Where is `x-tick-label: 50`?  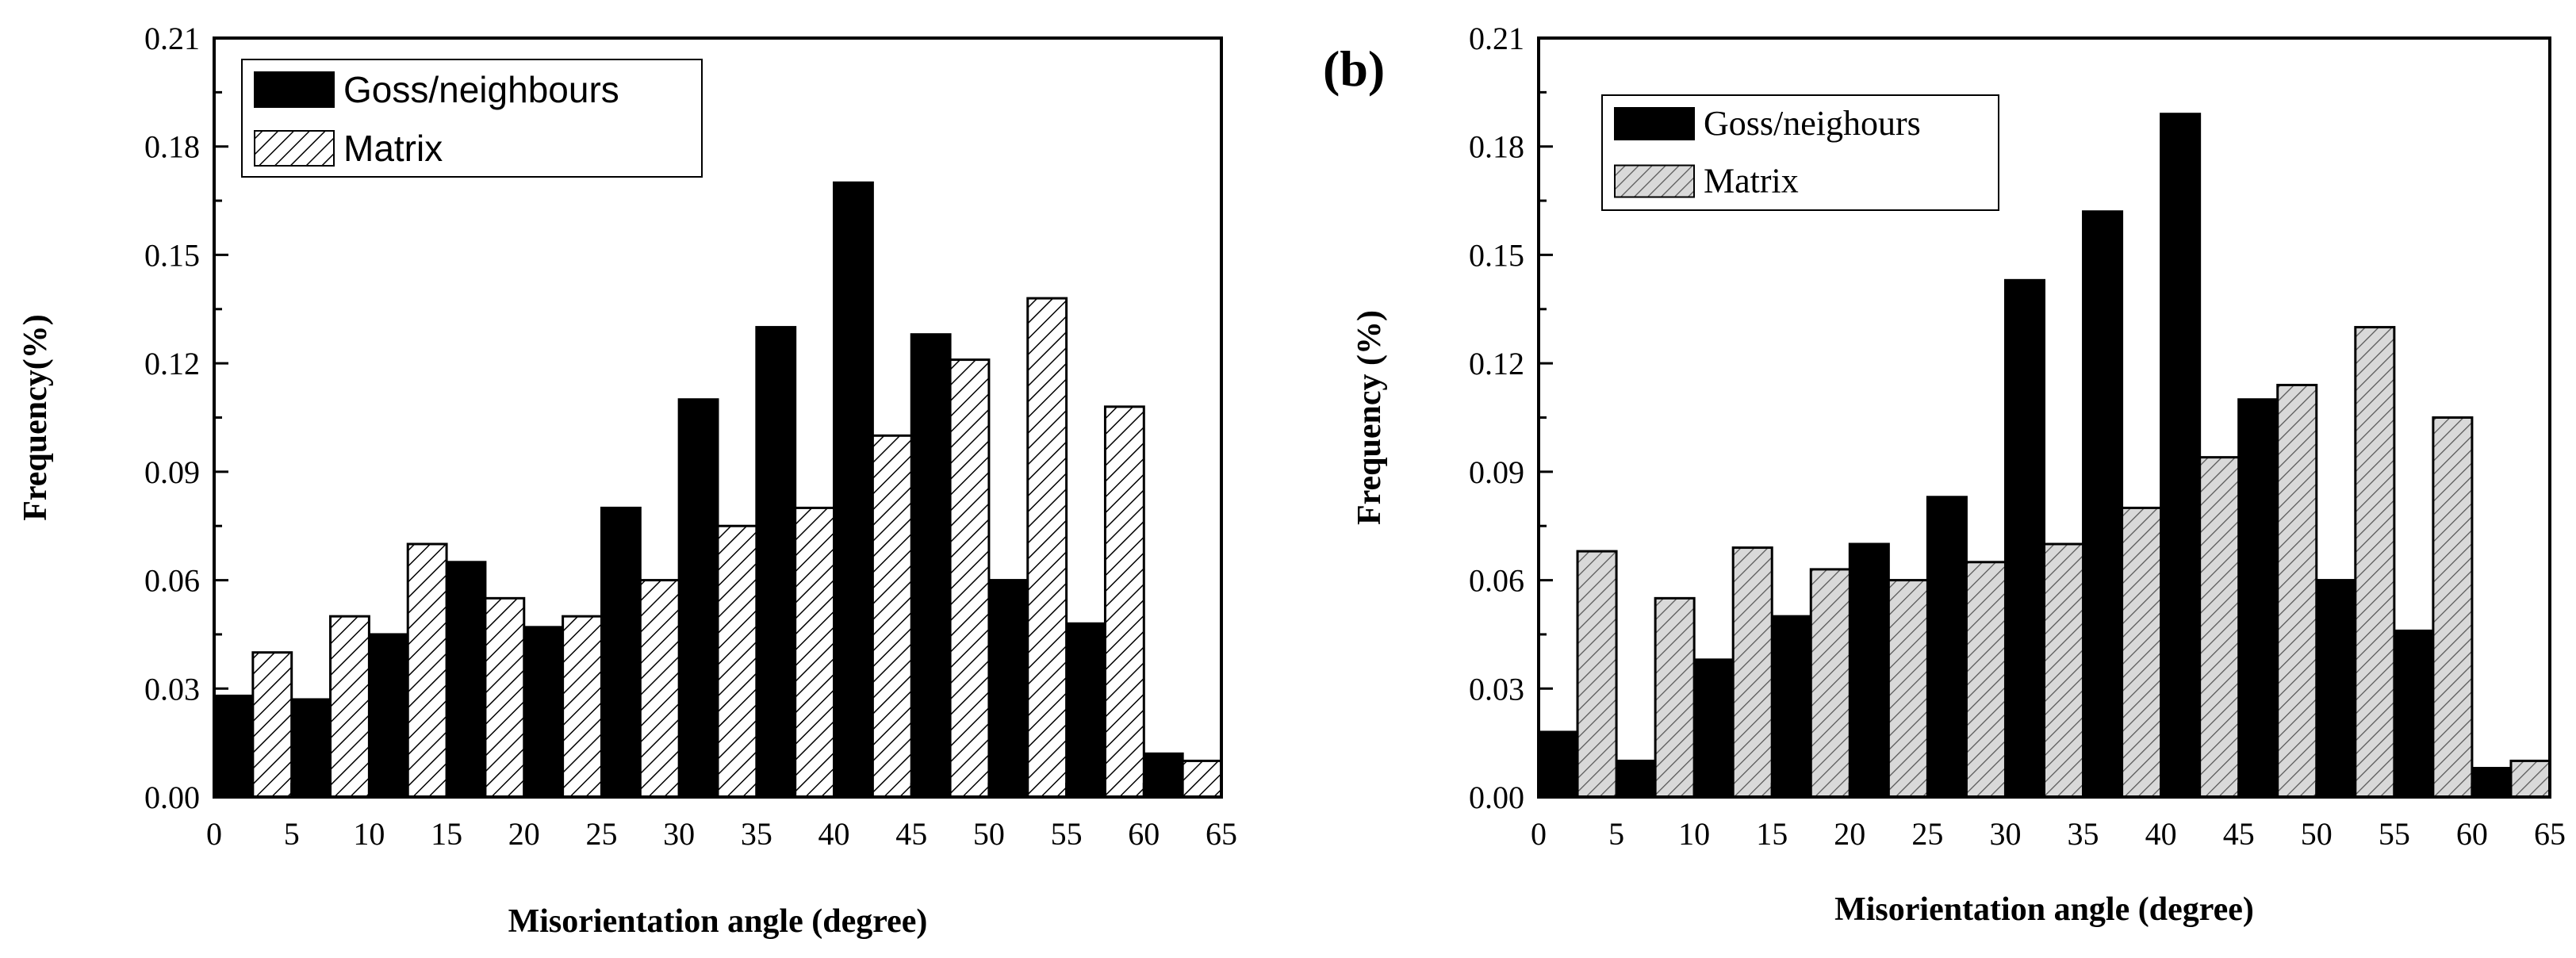 x-tick-label: 50 is located at coordinates (989, 834).